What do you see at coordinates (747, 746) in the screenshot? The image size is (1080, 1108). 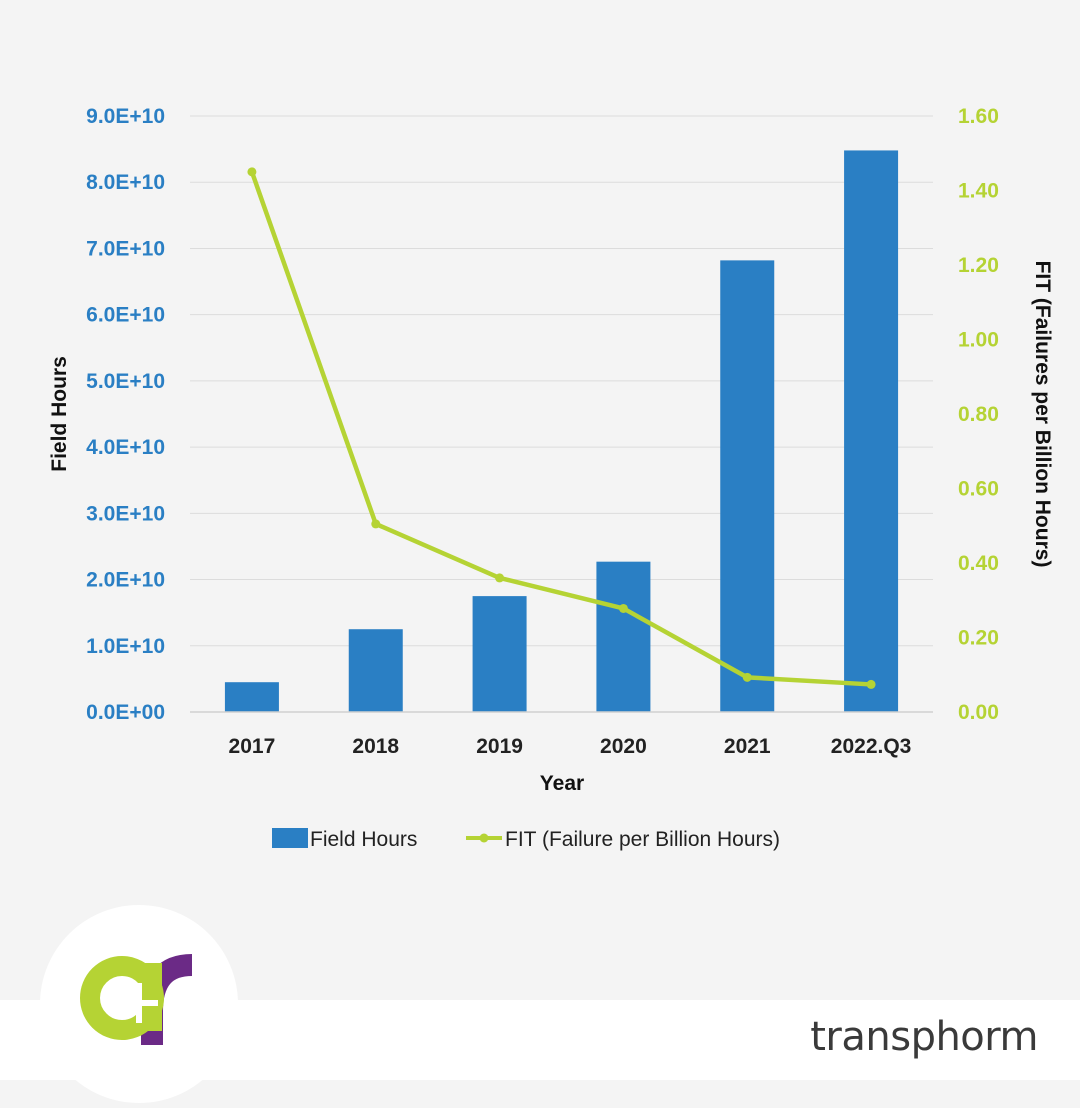 I see `x-tick-label: 2021` at bounding box center [747, 746].